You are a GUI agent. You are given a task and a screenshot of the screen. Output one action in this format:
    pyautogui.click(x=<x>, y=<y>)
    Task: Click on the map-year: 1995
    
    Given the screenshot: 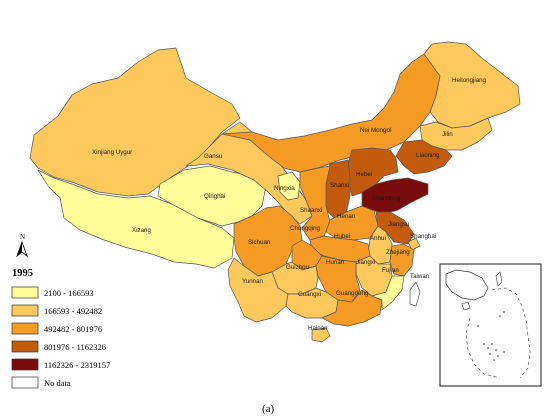 What is the action you would take?
    pyautogui.click(x=22, y=273)
    